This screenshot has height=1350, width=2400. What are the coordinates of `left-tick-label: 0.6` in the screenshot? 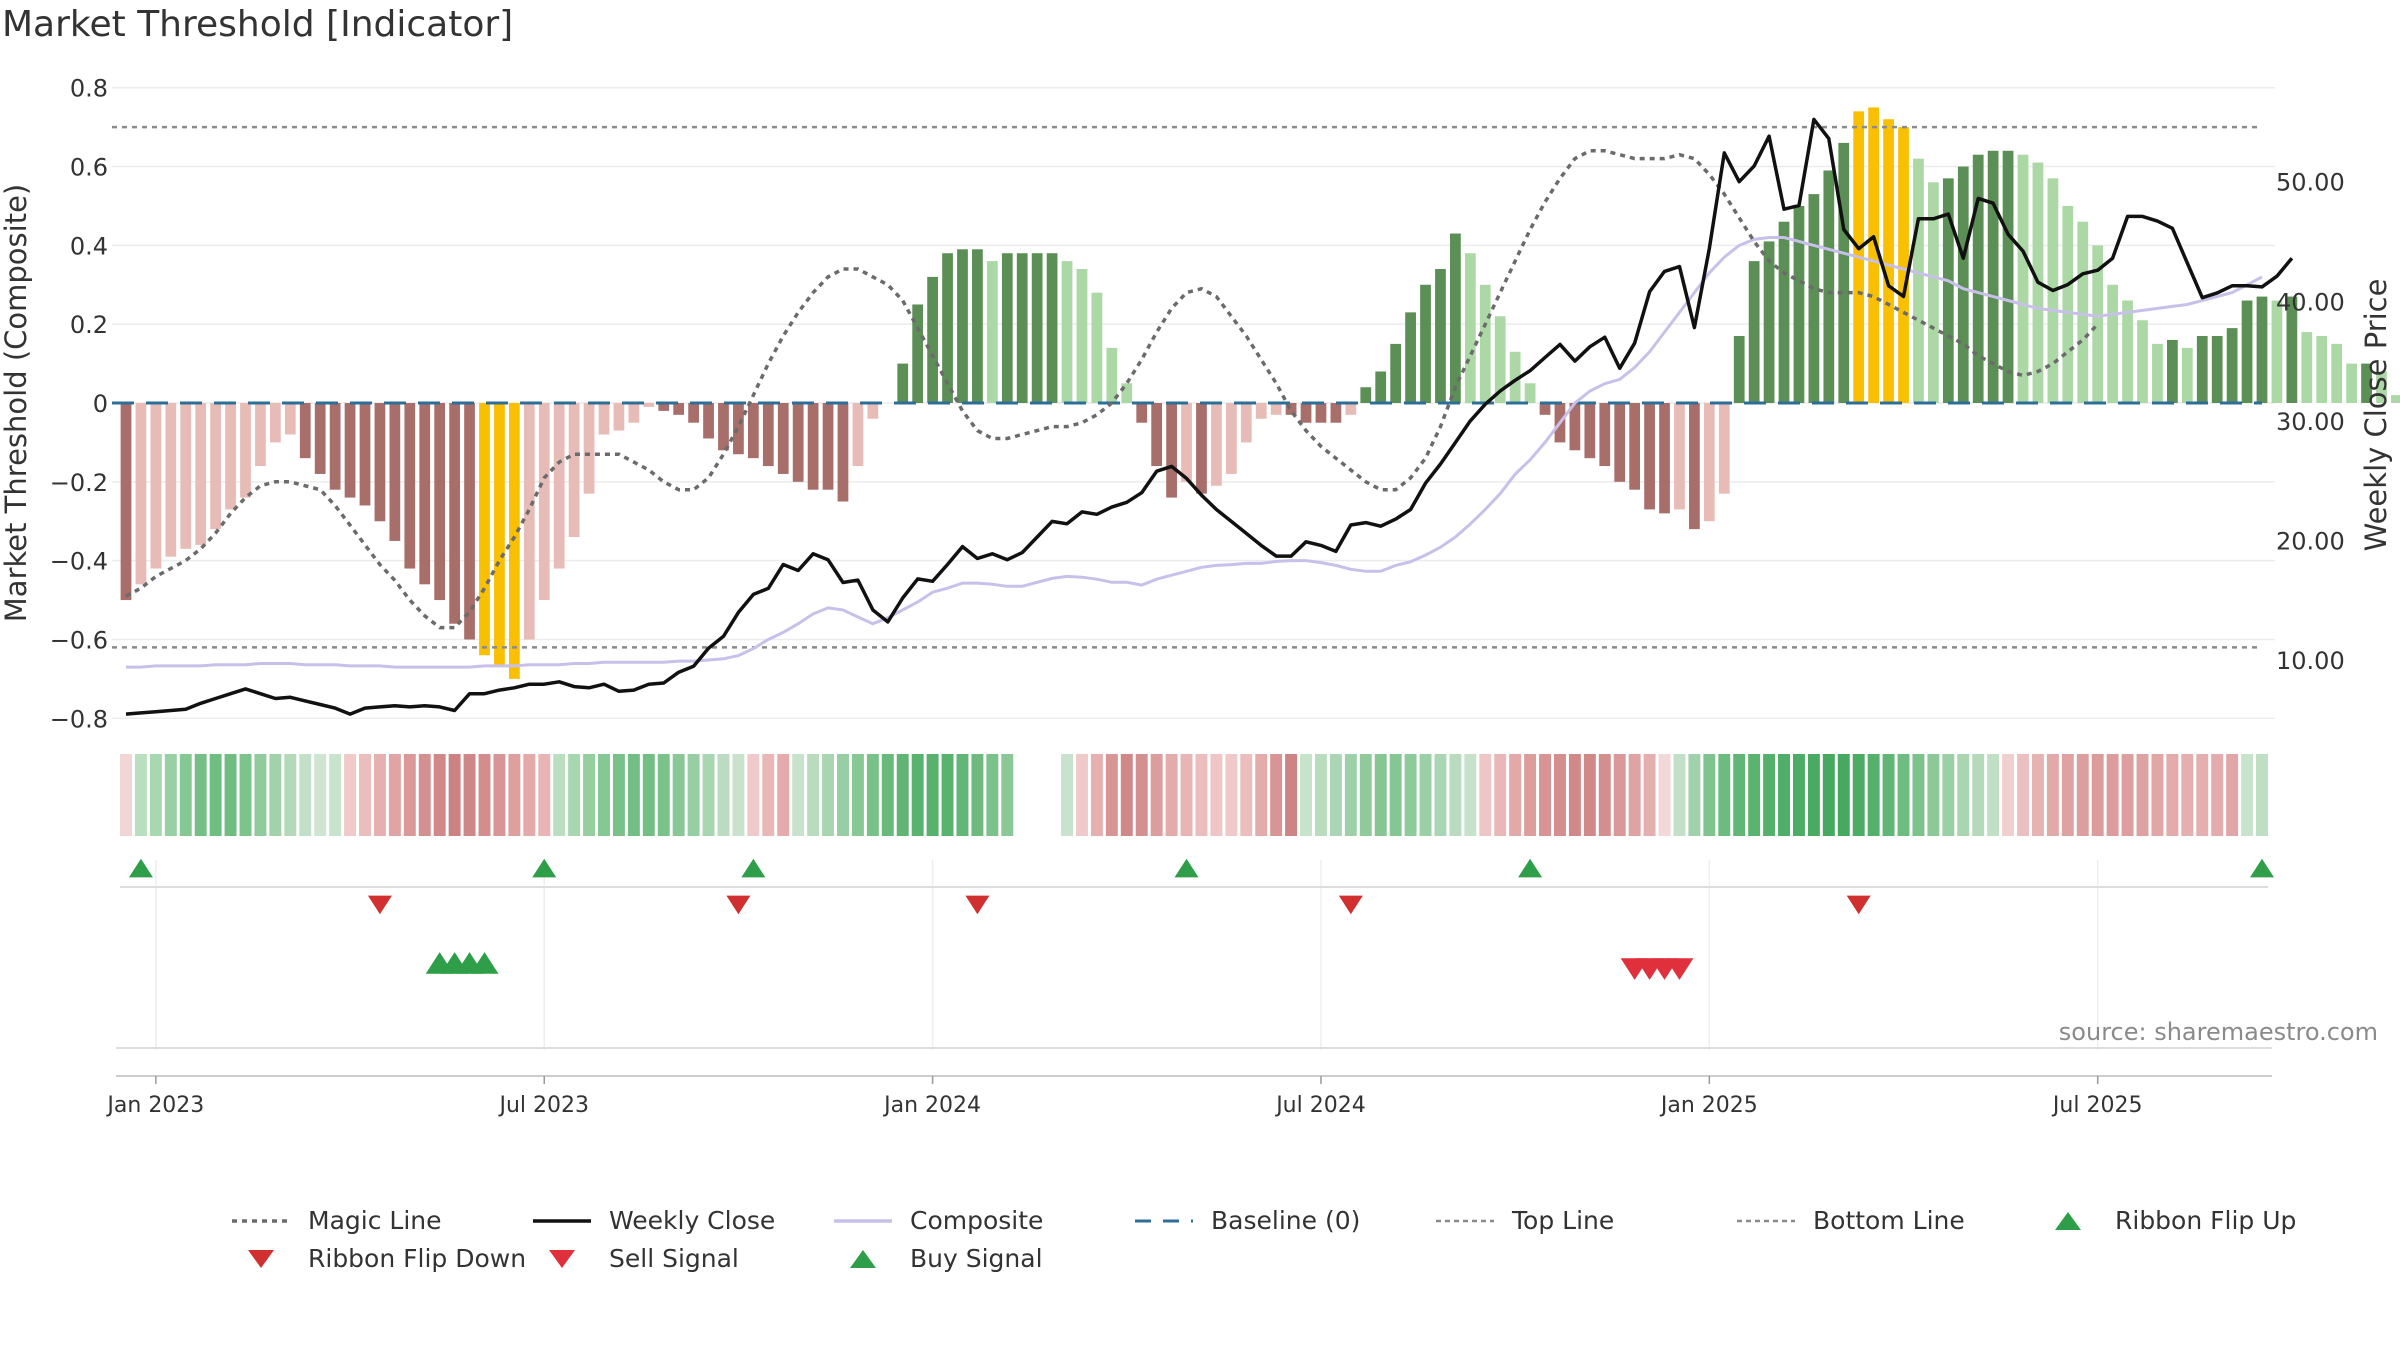 It's located at (89, 168).